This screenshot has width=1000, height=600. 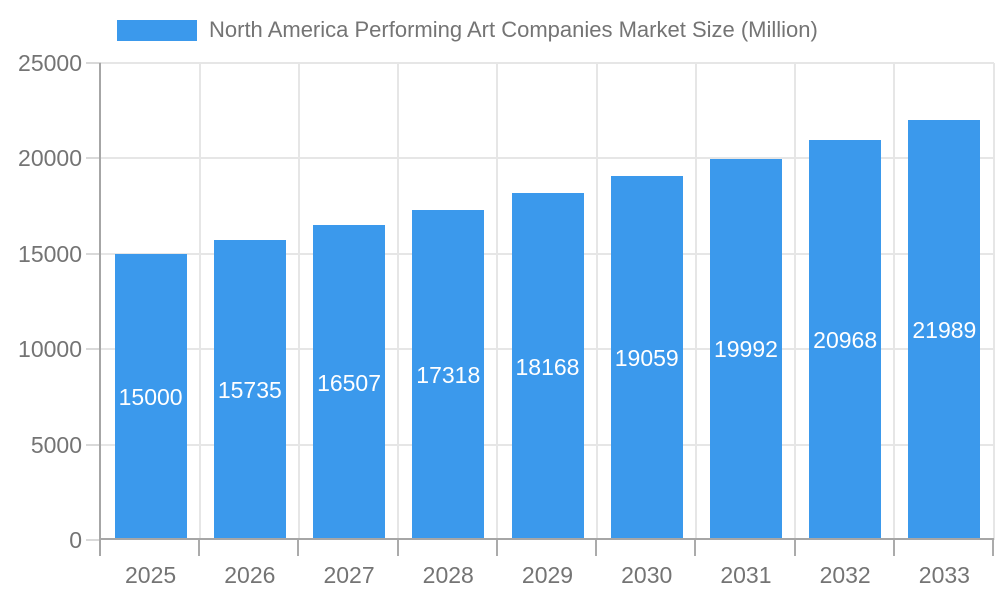 What do you see at coordinates (50, 63) in the screenshot?
I see `y-tick-label: 25000` at bounding box center [50, 63].